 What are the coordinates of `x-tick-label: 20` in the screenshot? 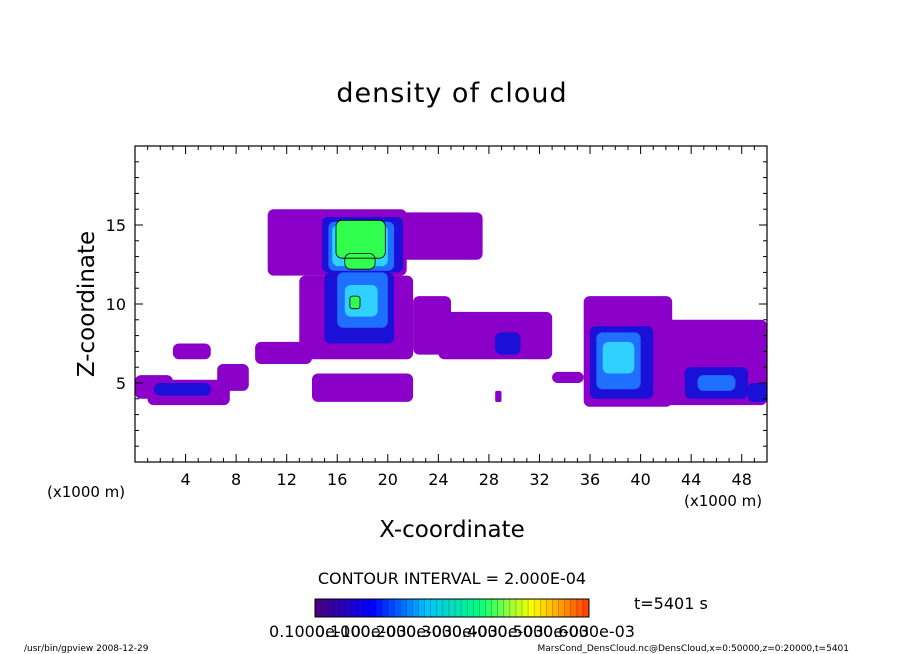 It's located at (388, 479).